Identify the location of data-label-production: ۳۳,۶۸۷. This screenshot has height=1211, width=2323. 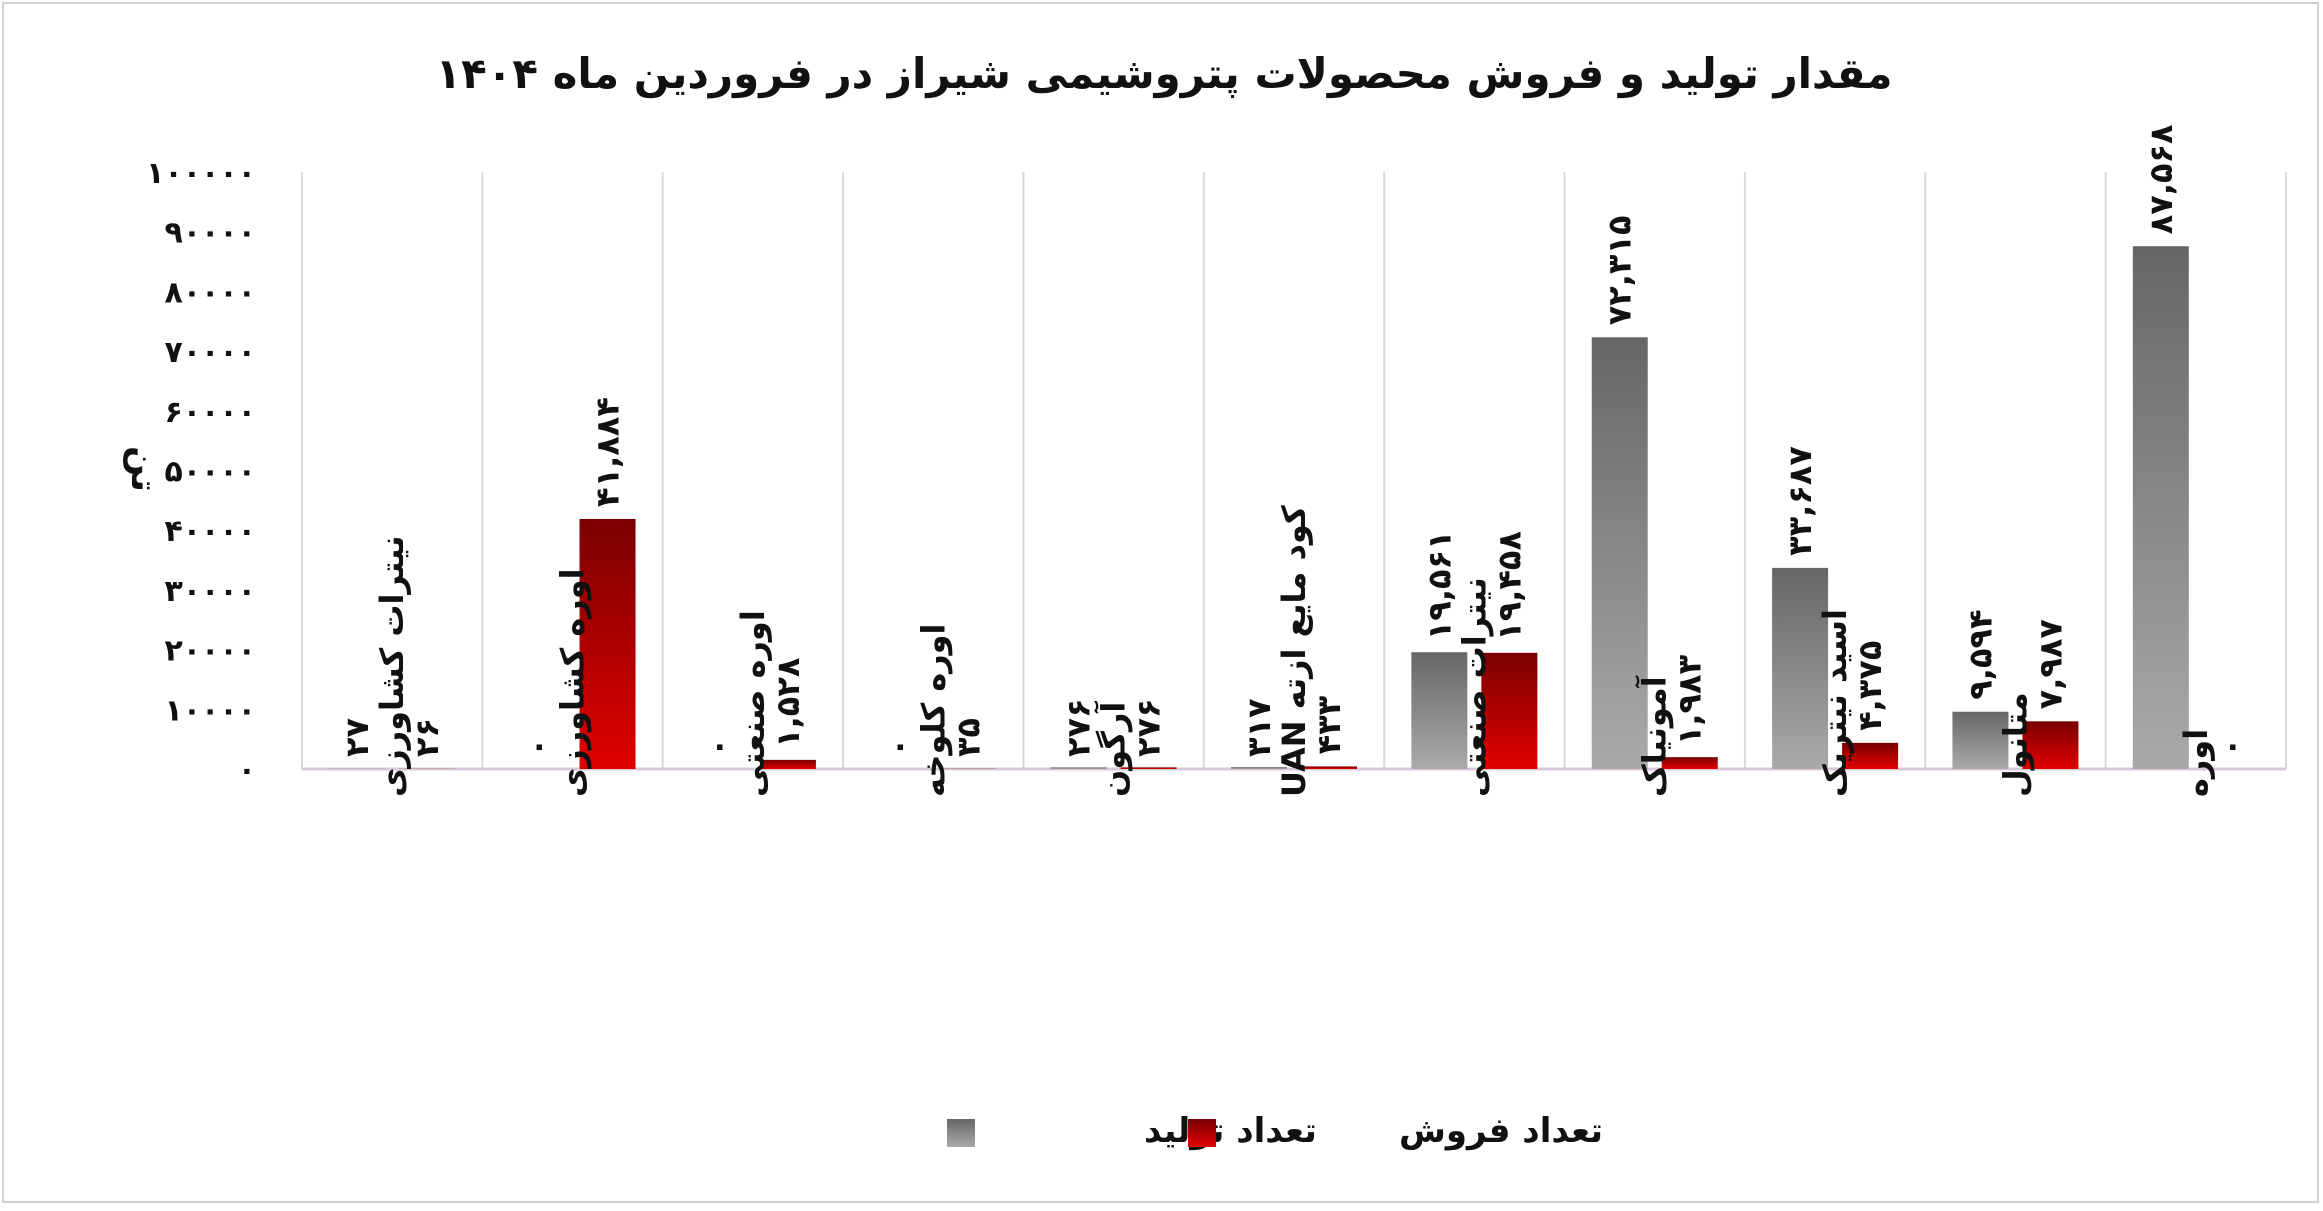
(1800, 501).